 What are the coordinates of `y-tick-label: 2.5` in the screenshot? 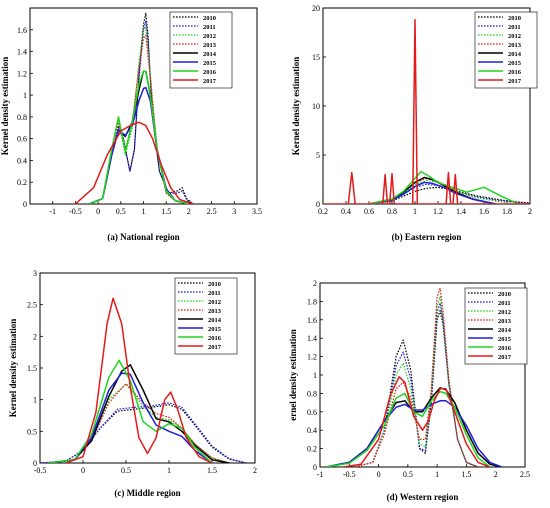 It's located at (32, 305).